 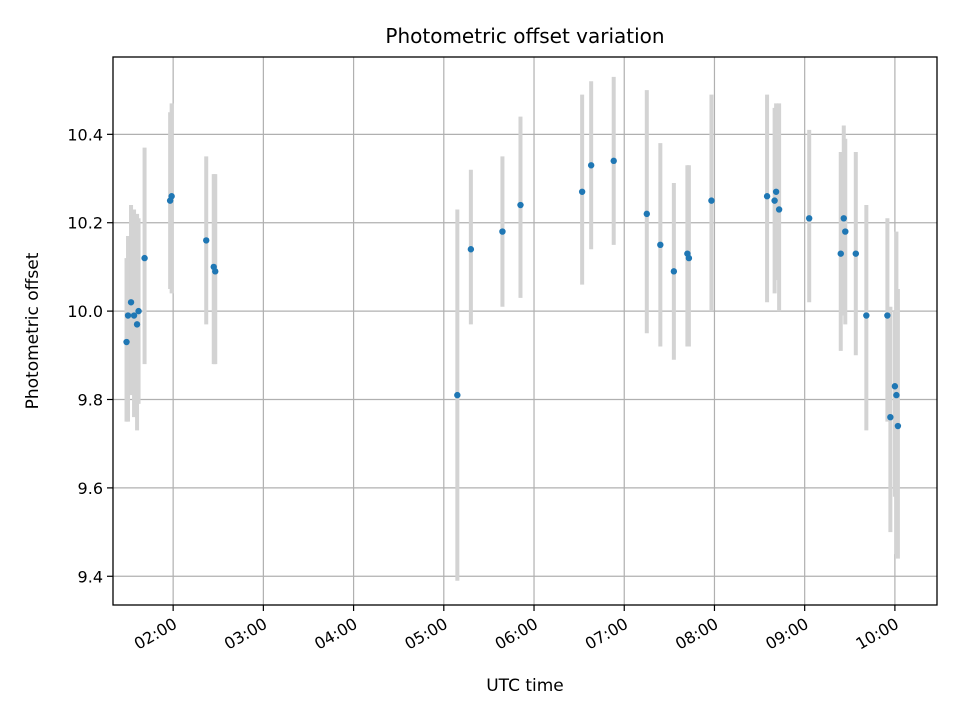 I want to click on chart-title: Photometric offset variation, so click(x=524, y=36).